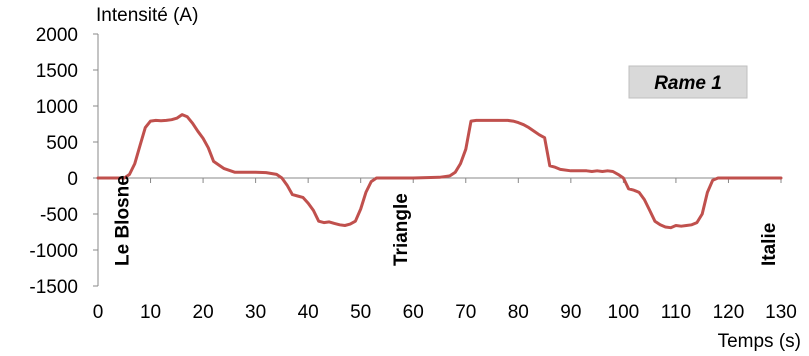 The height and width of the screenshot is (356, 809). Describe the element at coordinates (445, 312) in the screenshot. I see `x-tick-labels: 0 10 20 30 40 50 60 70 80 90 100 110 120 130` at that location.